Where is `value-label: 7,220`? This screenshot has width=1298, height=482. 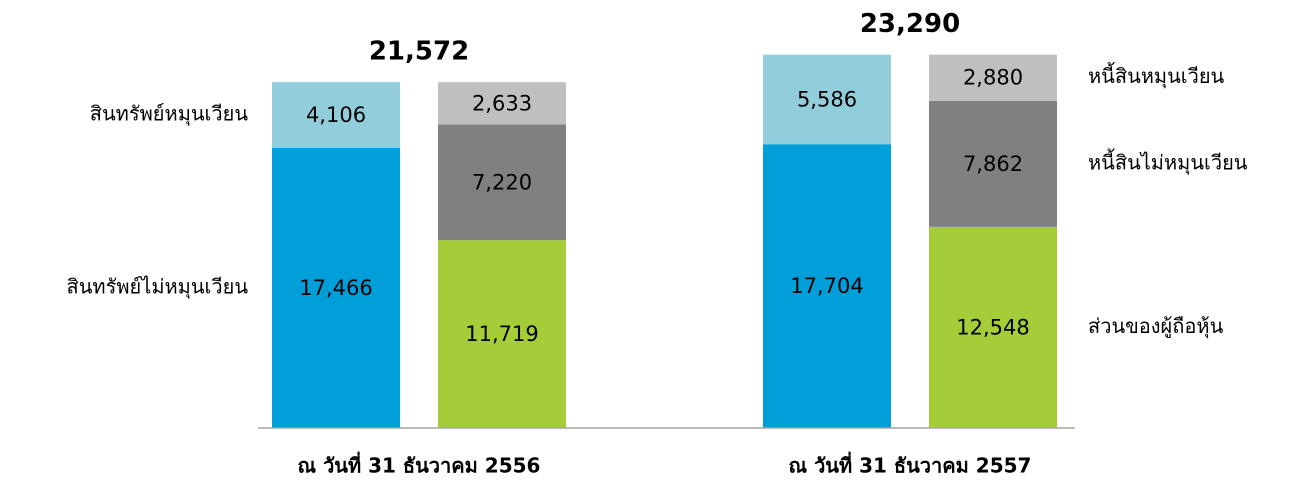
value-label: 7,220 is located at coordinates (502, 182).